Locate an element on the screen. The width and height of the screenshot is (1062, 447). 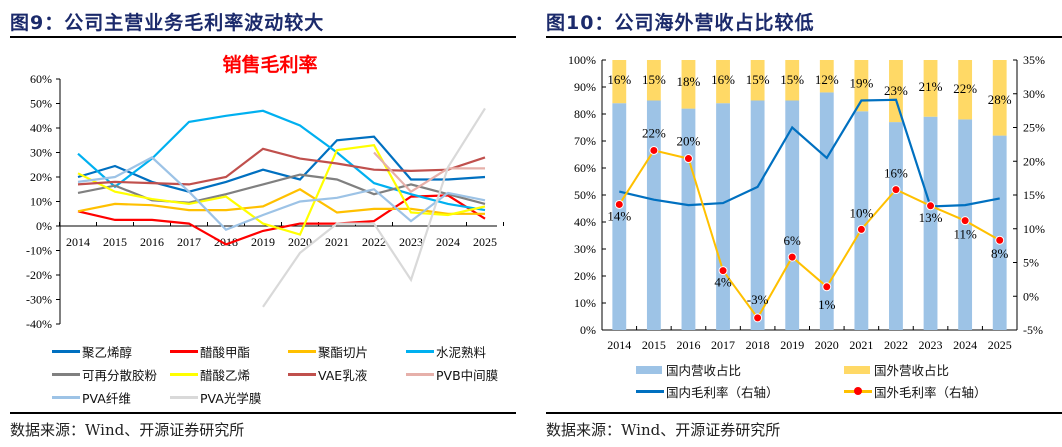
legend: 国内营收占比 国外营收占比 国内毛利率（右轴） 国外毛利率（右轴） is located at coordinates (801, 383).